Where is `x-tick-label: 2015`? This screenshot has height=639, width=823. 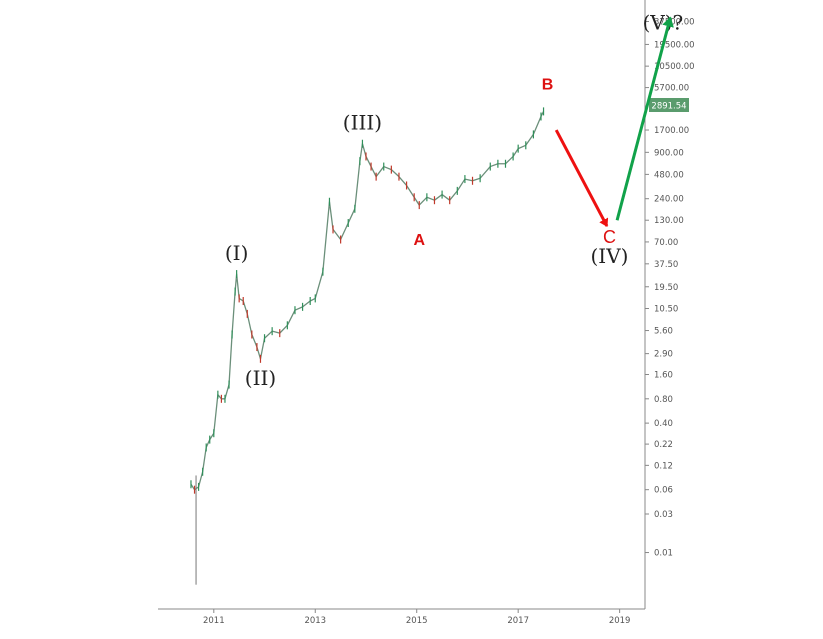
x-tick-label: 2015 is located at coordinates (417, 621).